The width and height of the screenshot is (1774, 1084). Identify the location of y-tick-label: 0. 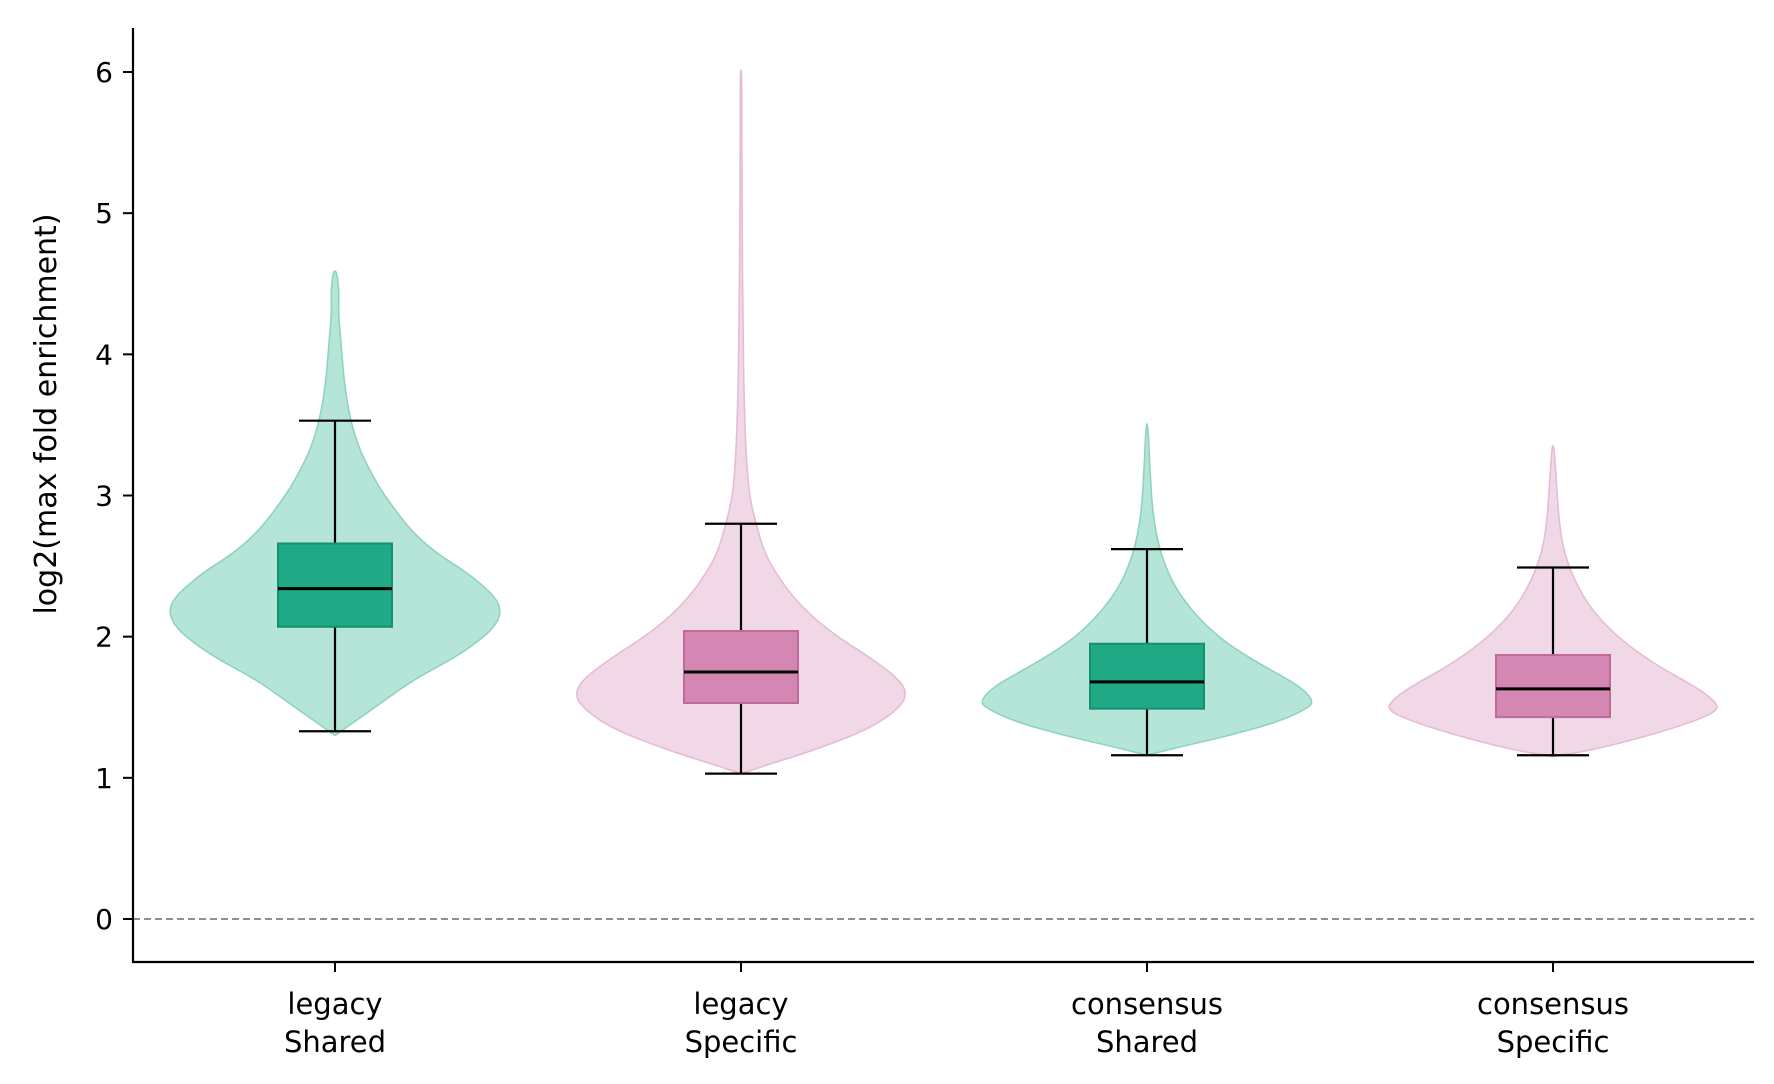
(104, 919).